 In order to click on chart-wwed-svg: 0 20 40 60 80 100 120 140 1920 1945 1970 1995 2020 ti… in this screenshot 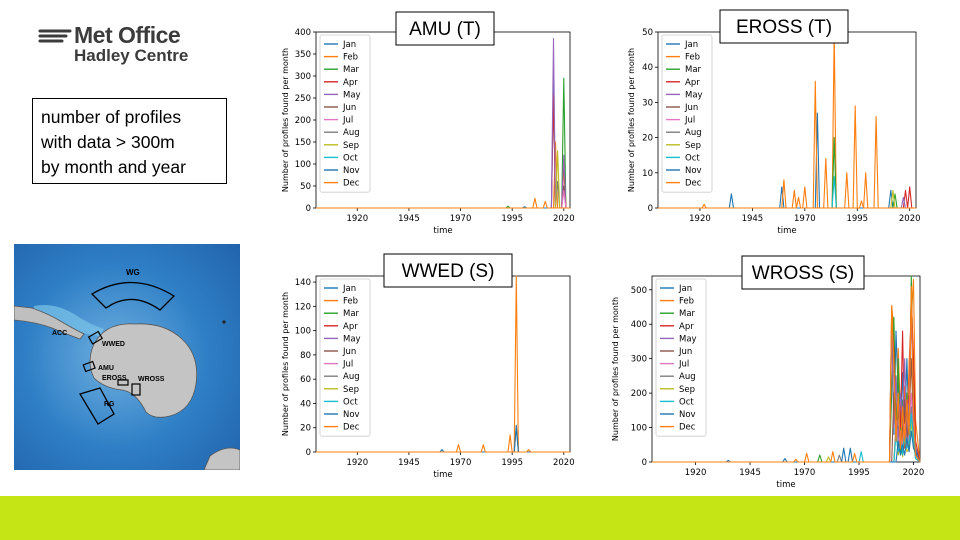, I will do `click(428, 366)`.